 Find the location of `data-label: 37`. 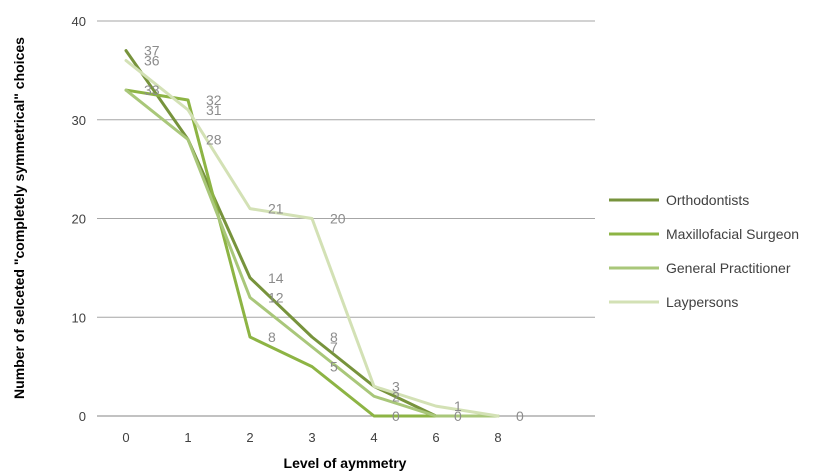

data-label: 37 is located at coordinates (152, 51).